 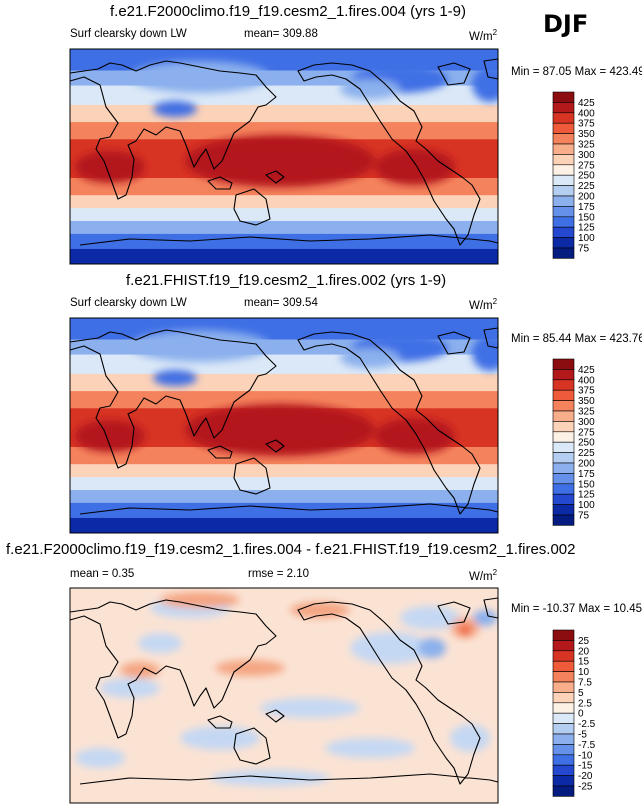 What do you see at coordinates (128, 303) in the screenshot?
I see `panel2-variable: Surf clearsky down LW` at bounding box center [128, 303].